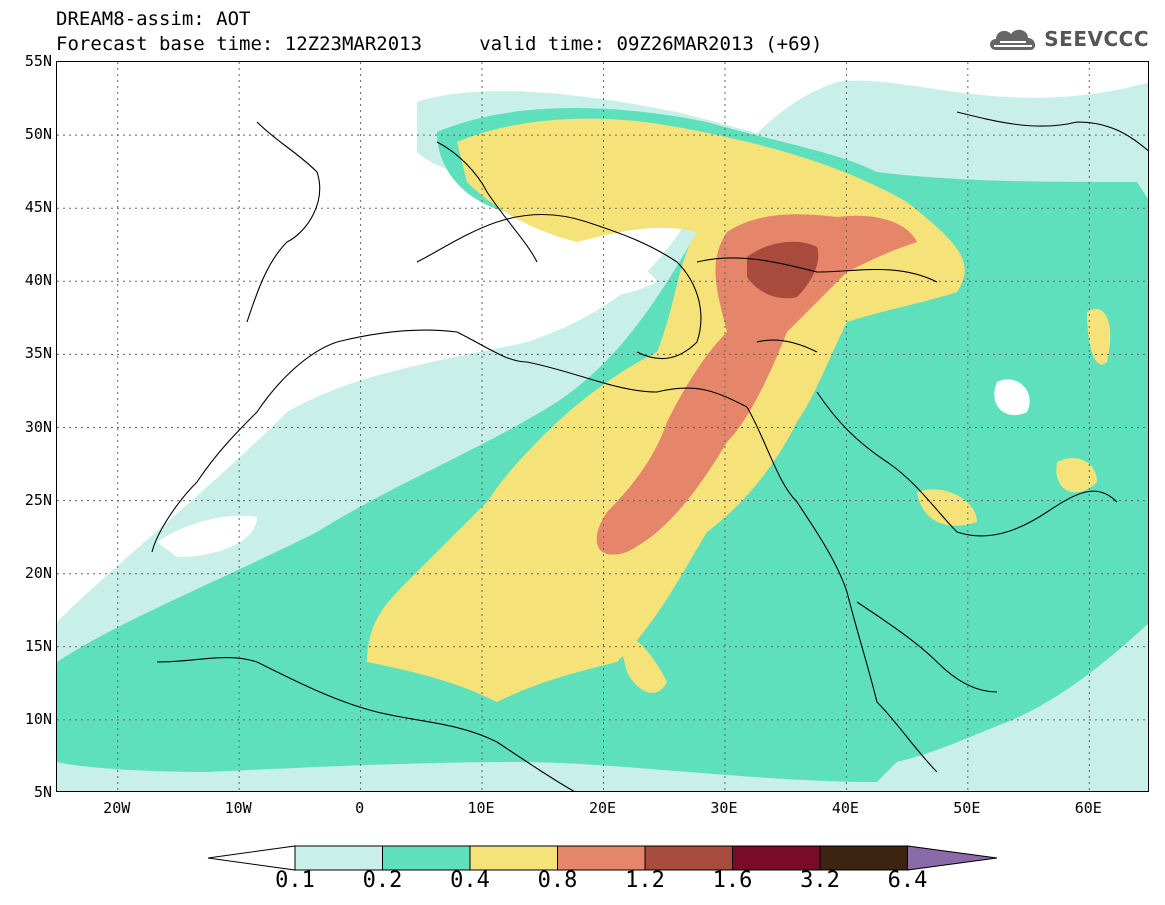  I want to click on colorbar-level-label: 6.4, so click(907, 880).